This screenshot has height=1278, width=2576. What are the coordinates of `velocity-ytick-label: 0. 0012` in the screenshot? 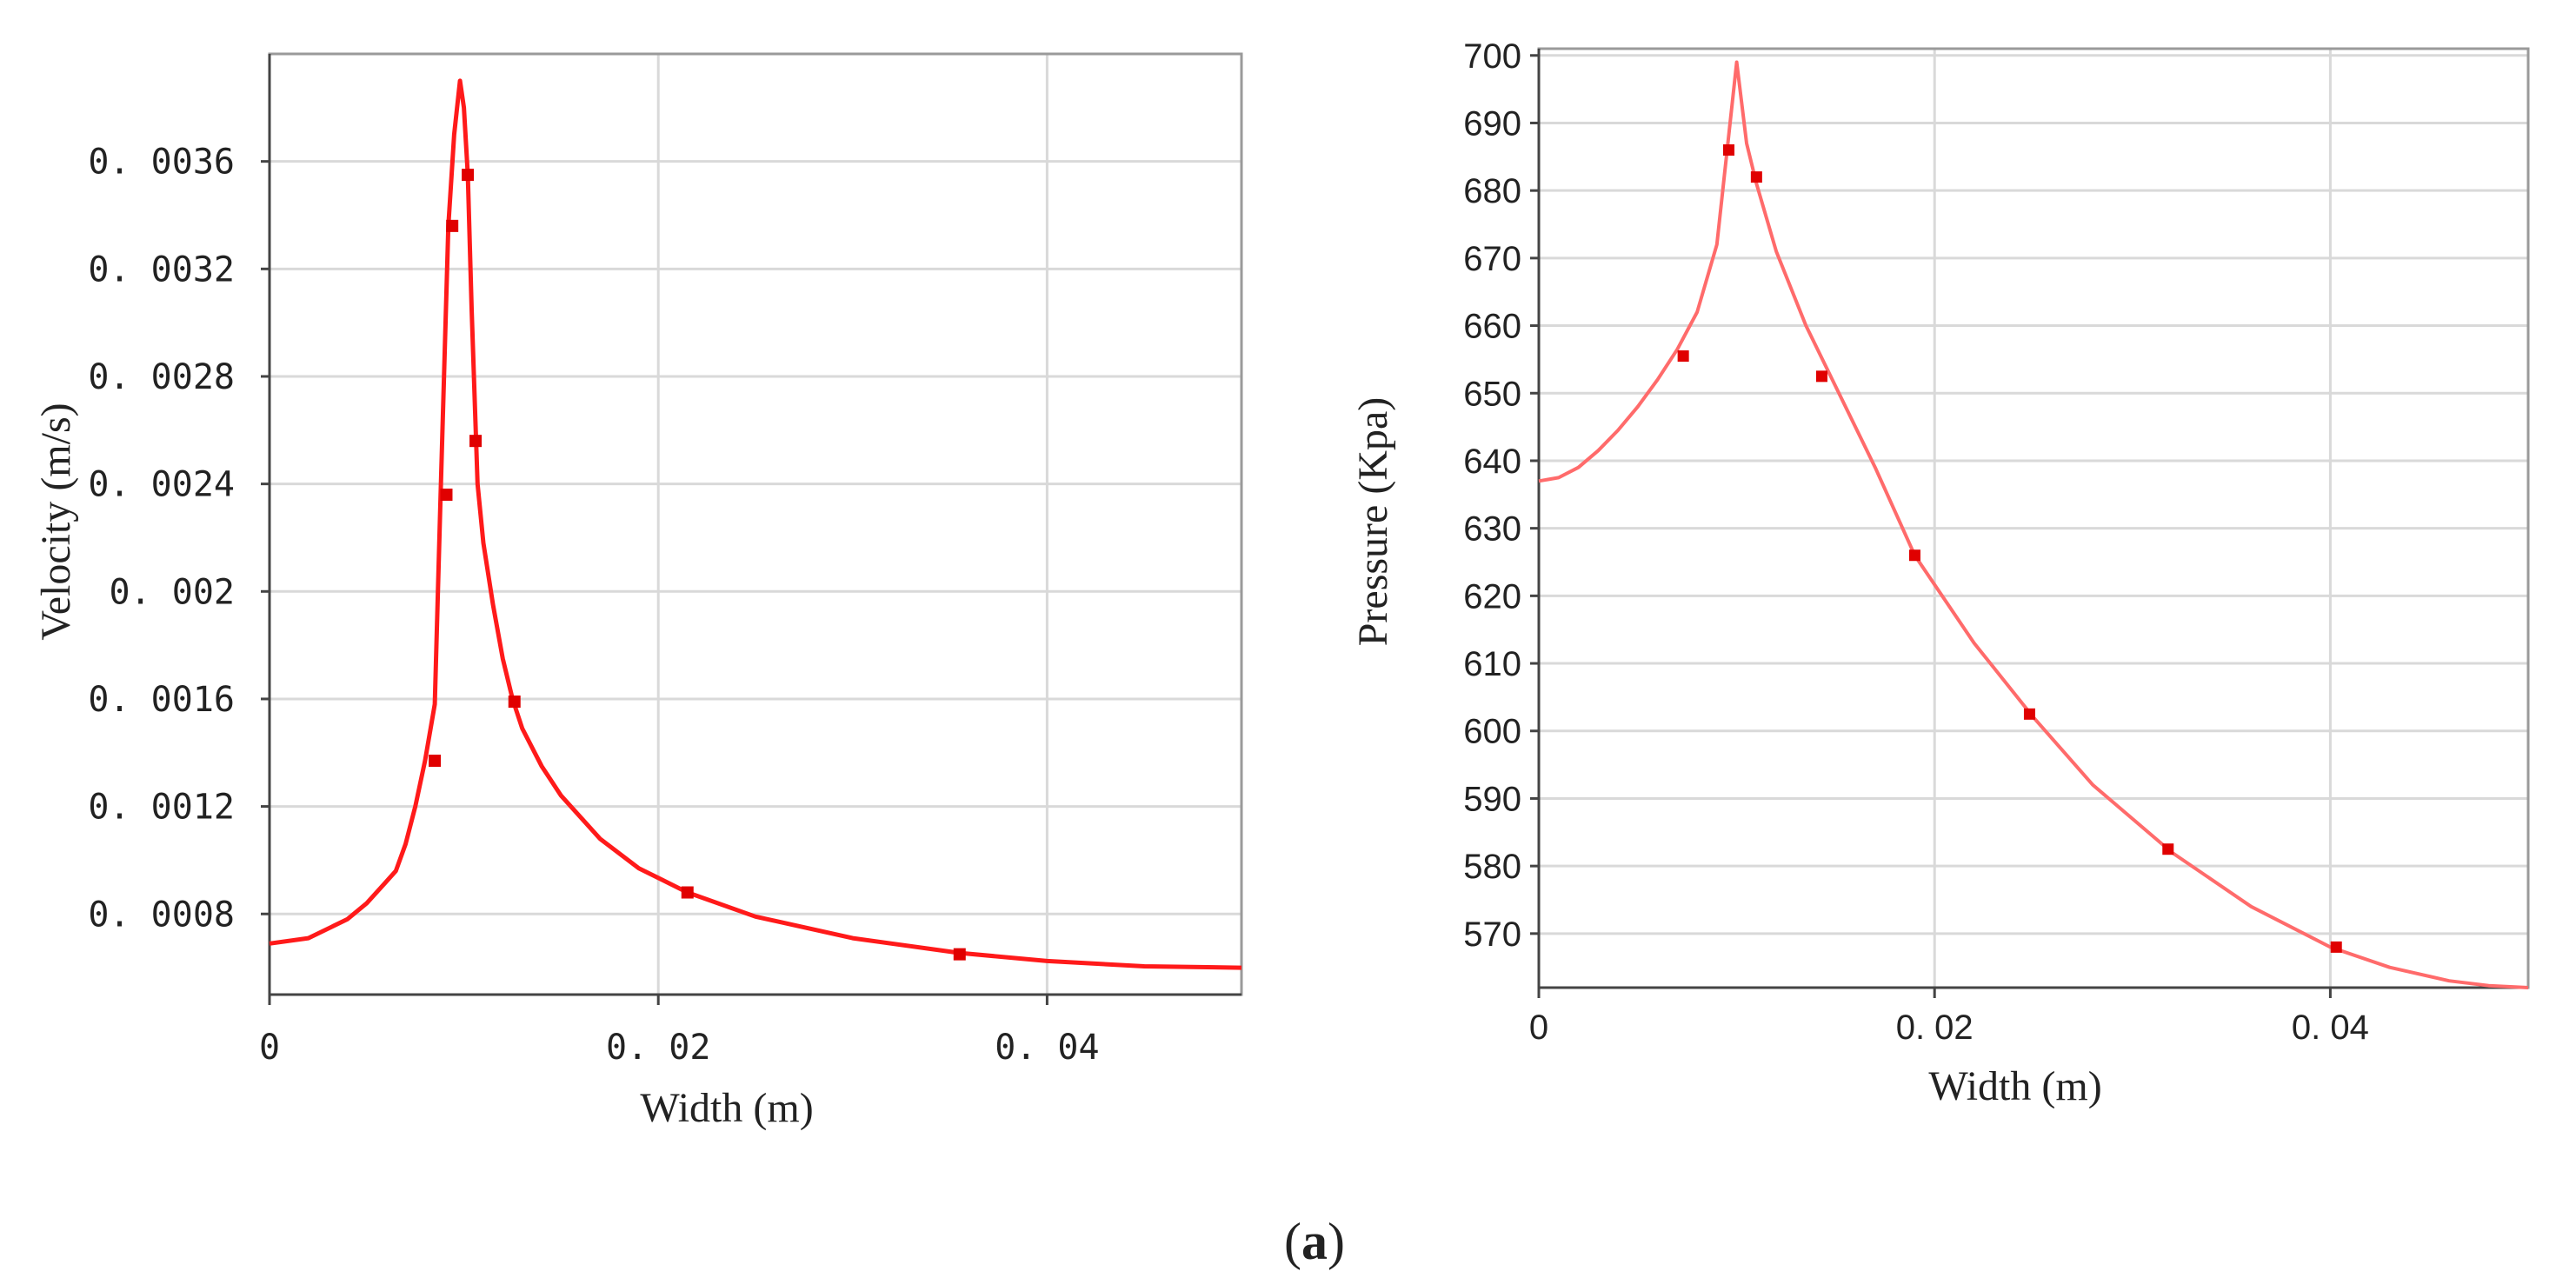 It's located at (161, 808).